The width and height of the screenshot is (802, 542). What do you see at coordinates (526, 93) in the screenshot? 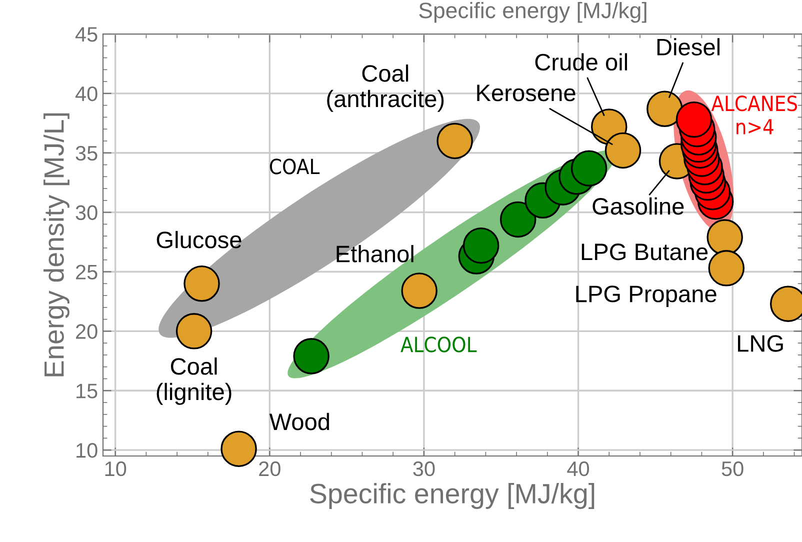
I see `annotation: Kerosene` at bounding box center [526, 93].